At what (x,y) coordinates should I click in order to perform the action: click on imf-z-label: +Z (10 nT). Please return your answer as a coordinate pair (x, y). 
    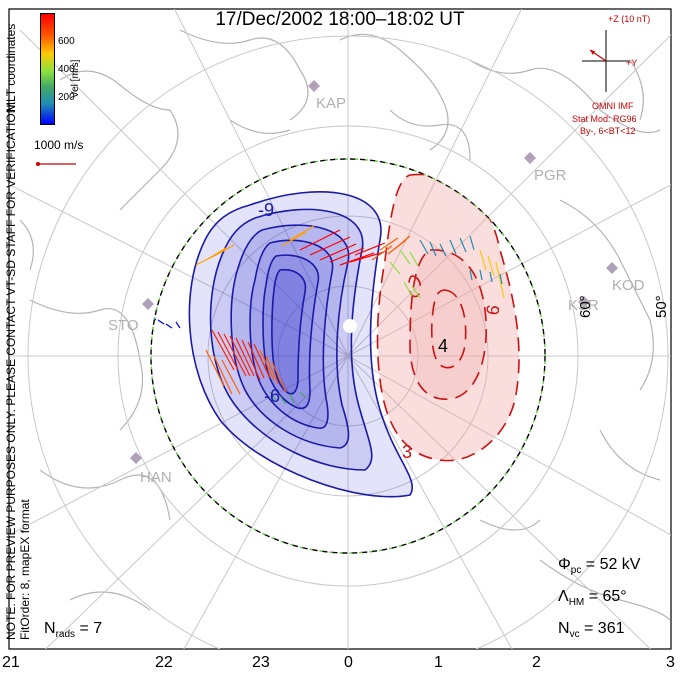
    Looking at the image, I should click on (629, 19).